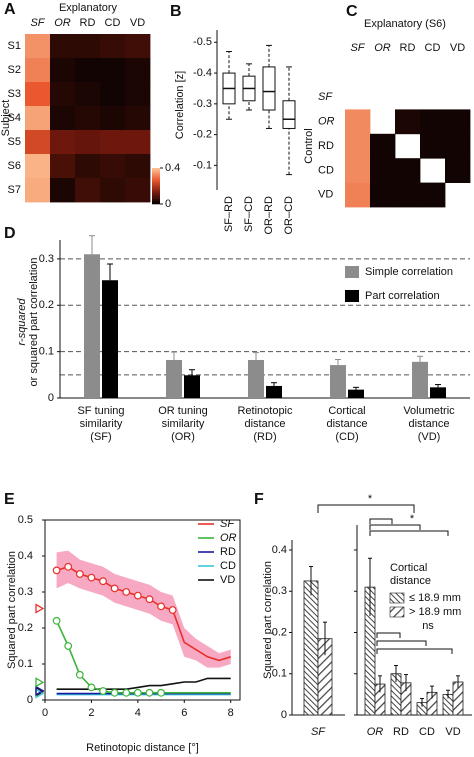 This screenshot has width=474, height=757. I want to click on x-tick-label: 8, so click(231, 713).